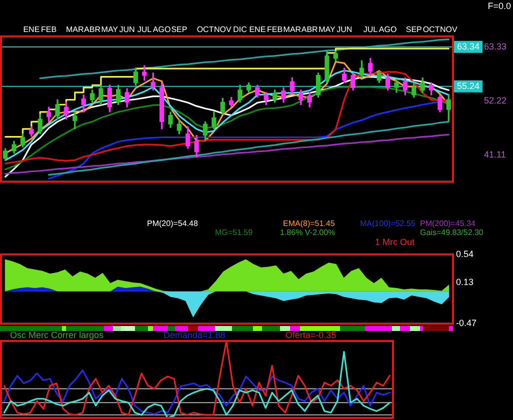 This screenshot has height=420, width=513. Describe the element at coordinates (308, 232) in the screenshot. I see `text: 1.86% V-2.00%` at that location.